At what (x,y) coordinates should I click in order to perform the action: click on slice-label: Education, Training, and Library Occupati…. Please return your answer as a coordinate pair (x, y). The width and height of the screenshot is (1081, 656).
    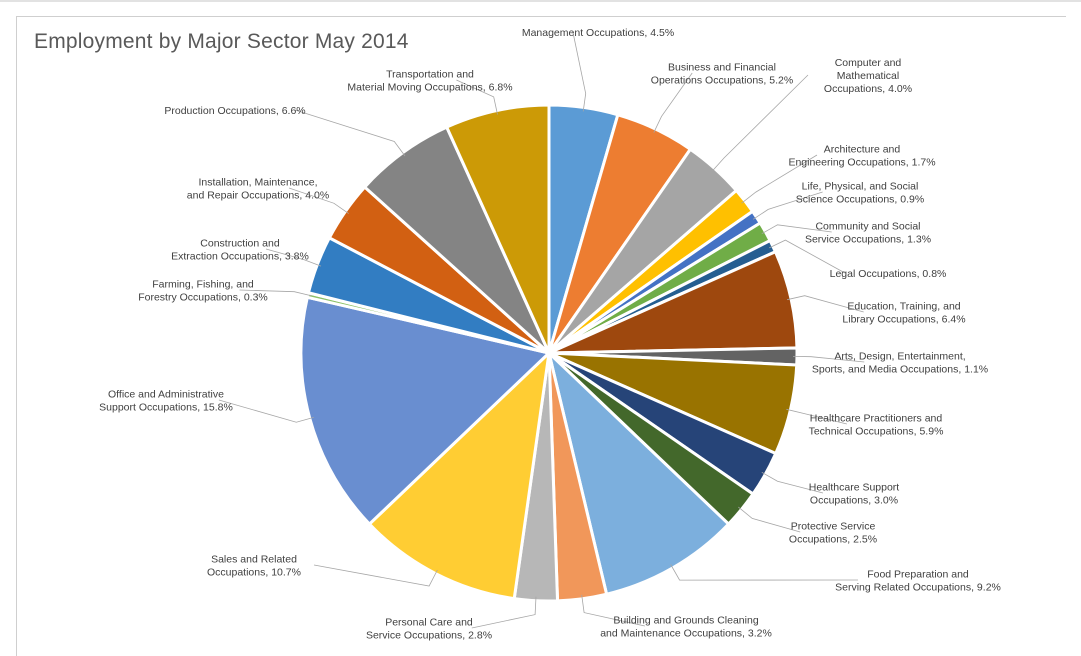
    Looking at the image, I should click on (903, 313).